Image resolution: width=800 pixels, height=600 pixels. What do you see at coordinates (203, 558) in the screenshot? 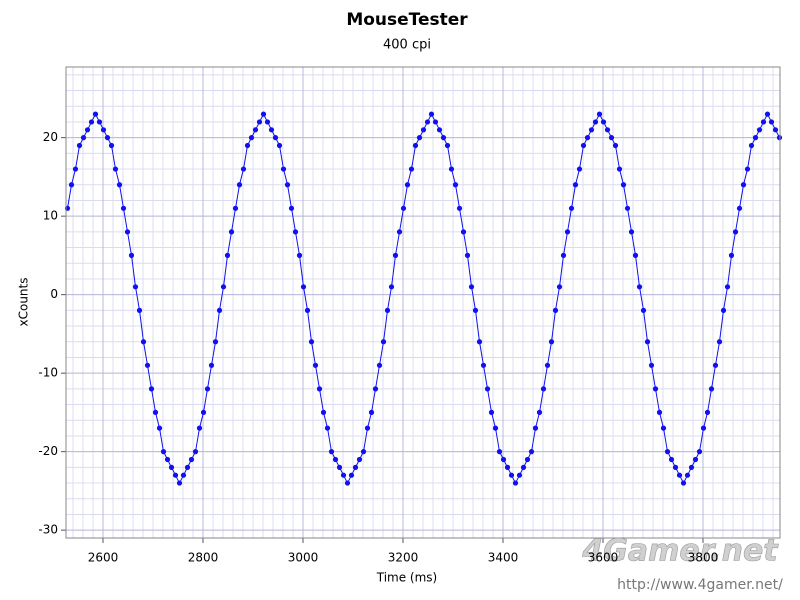
I see `x-tick-label: 2800` at bounding box center [203, 558].